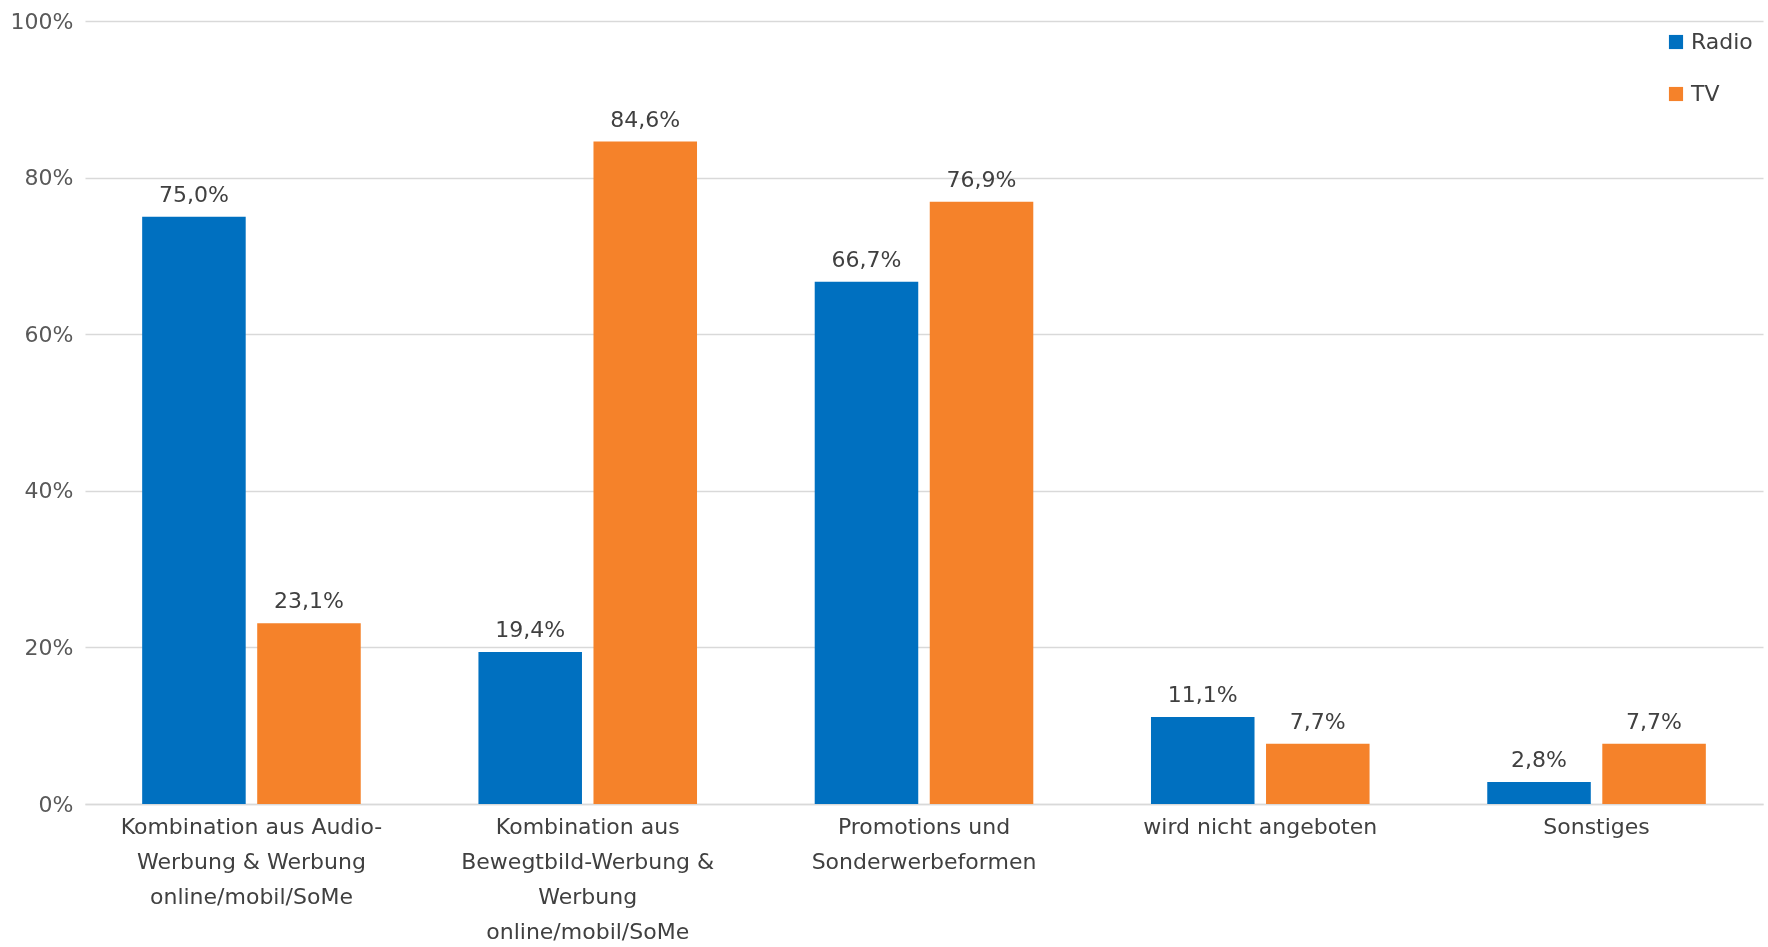 The height and width of the screenshot is (947, 1768). Describe the element at coordinates (588, 878) in the screenshot. I see `x-tick-label: Kombination aus Bewegtbild-Werbung & Werbung online/mobil/SoMe` at that location.